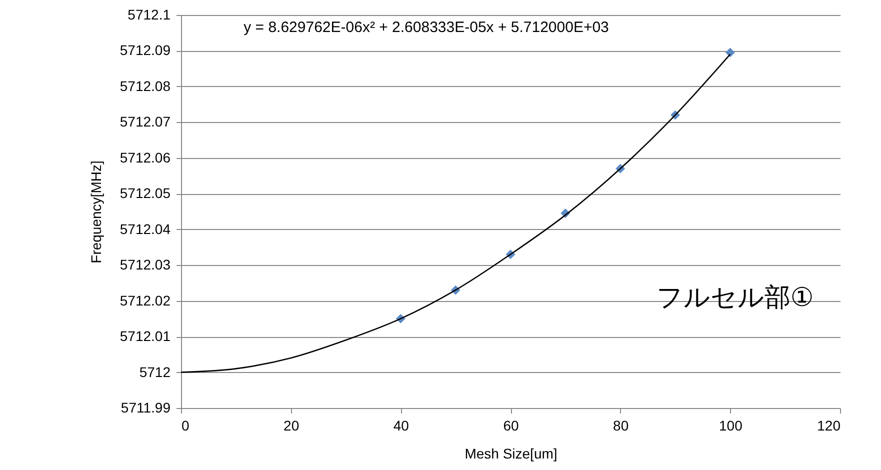 This screenshot has width=881, height=470. I want to click on point, so click(730, 53).